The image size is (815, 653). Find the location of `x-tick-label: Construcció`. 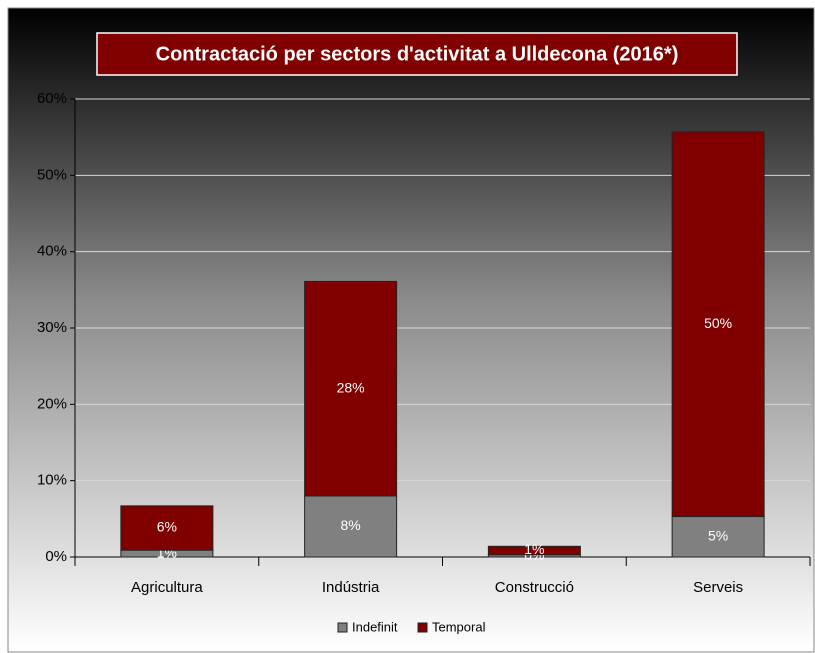

x-tick-label: Construcció is located at coordinates (534, 587).